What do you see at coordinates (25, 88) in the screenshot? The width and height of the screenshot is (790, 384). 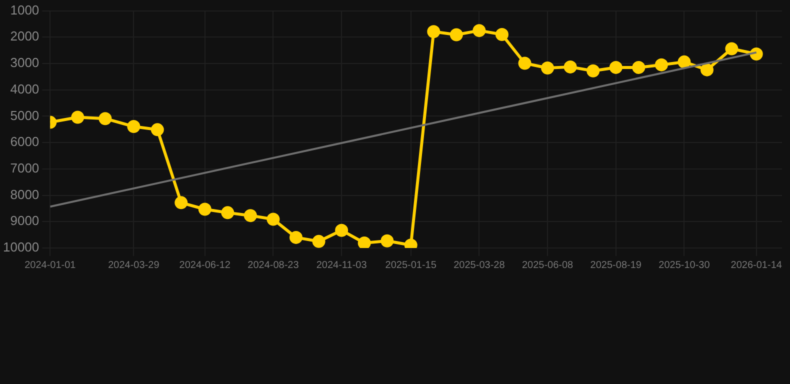 I see `y-tick-label: 4000` at bounding box center [25, 88].